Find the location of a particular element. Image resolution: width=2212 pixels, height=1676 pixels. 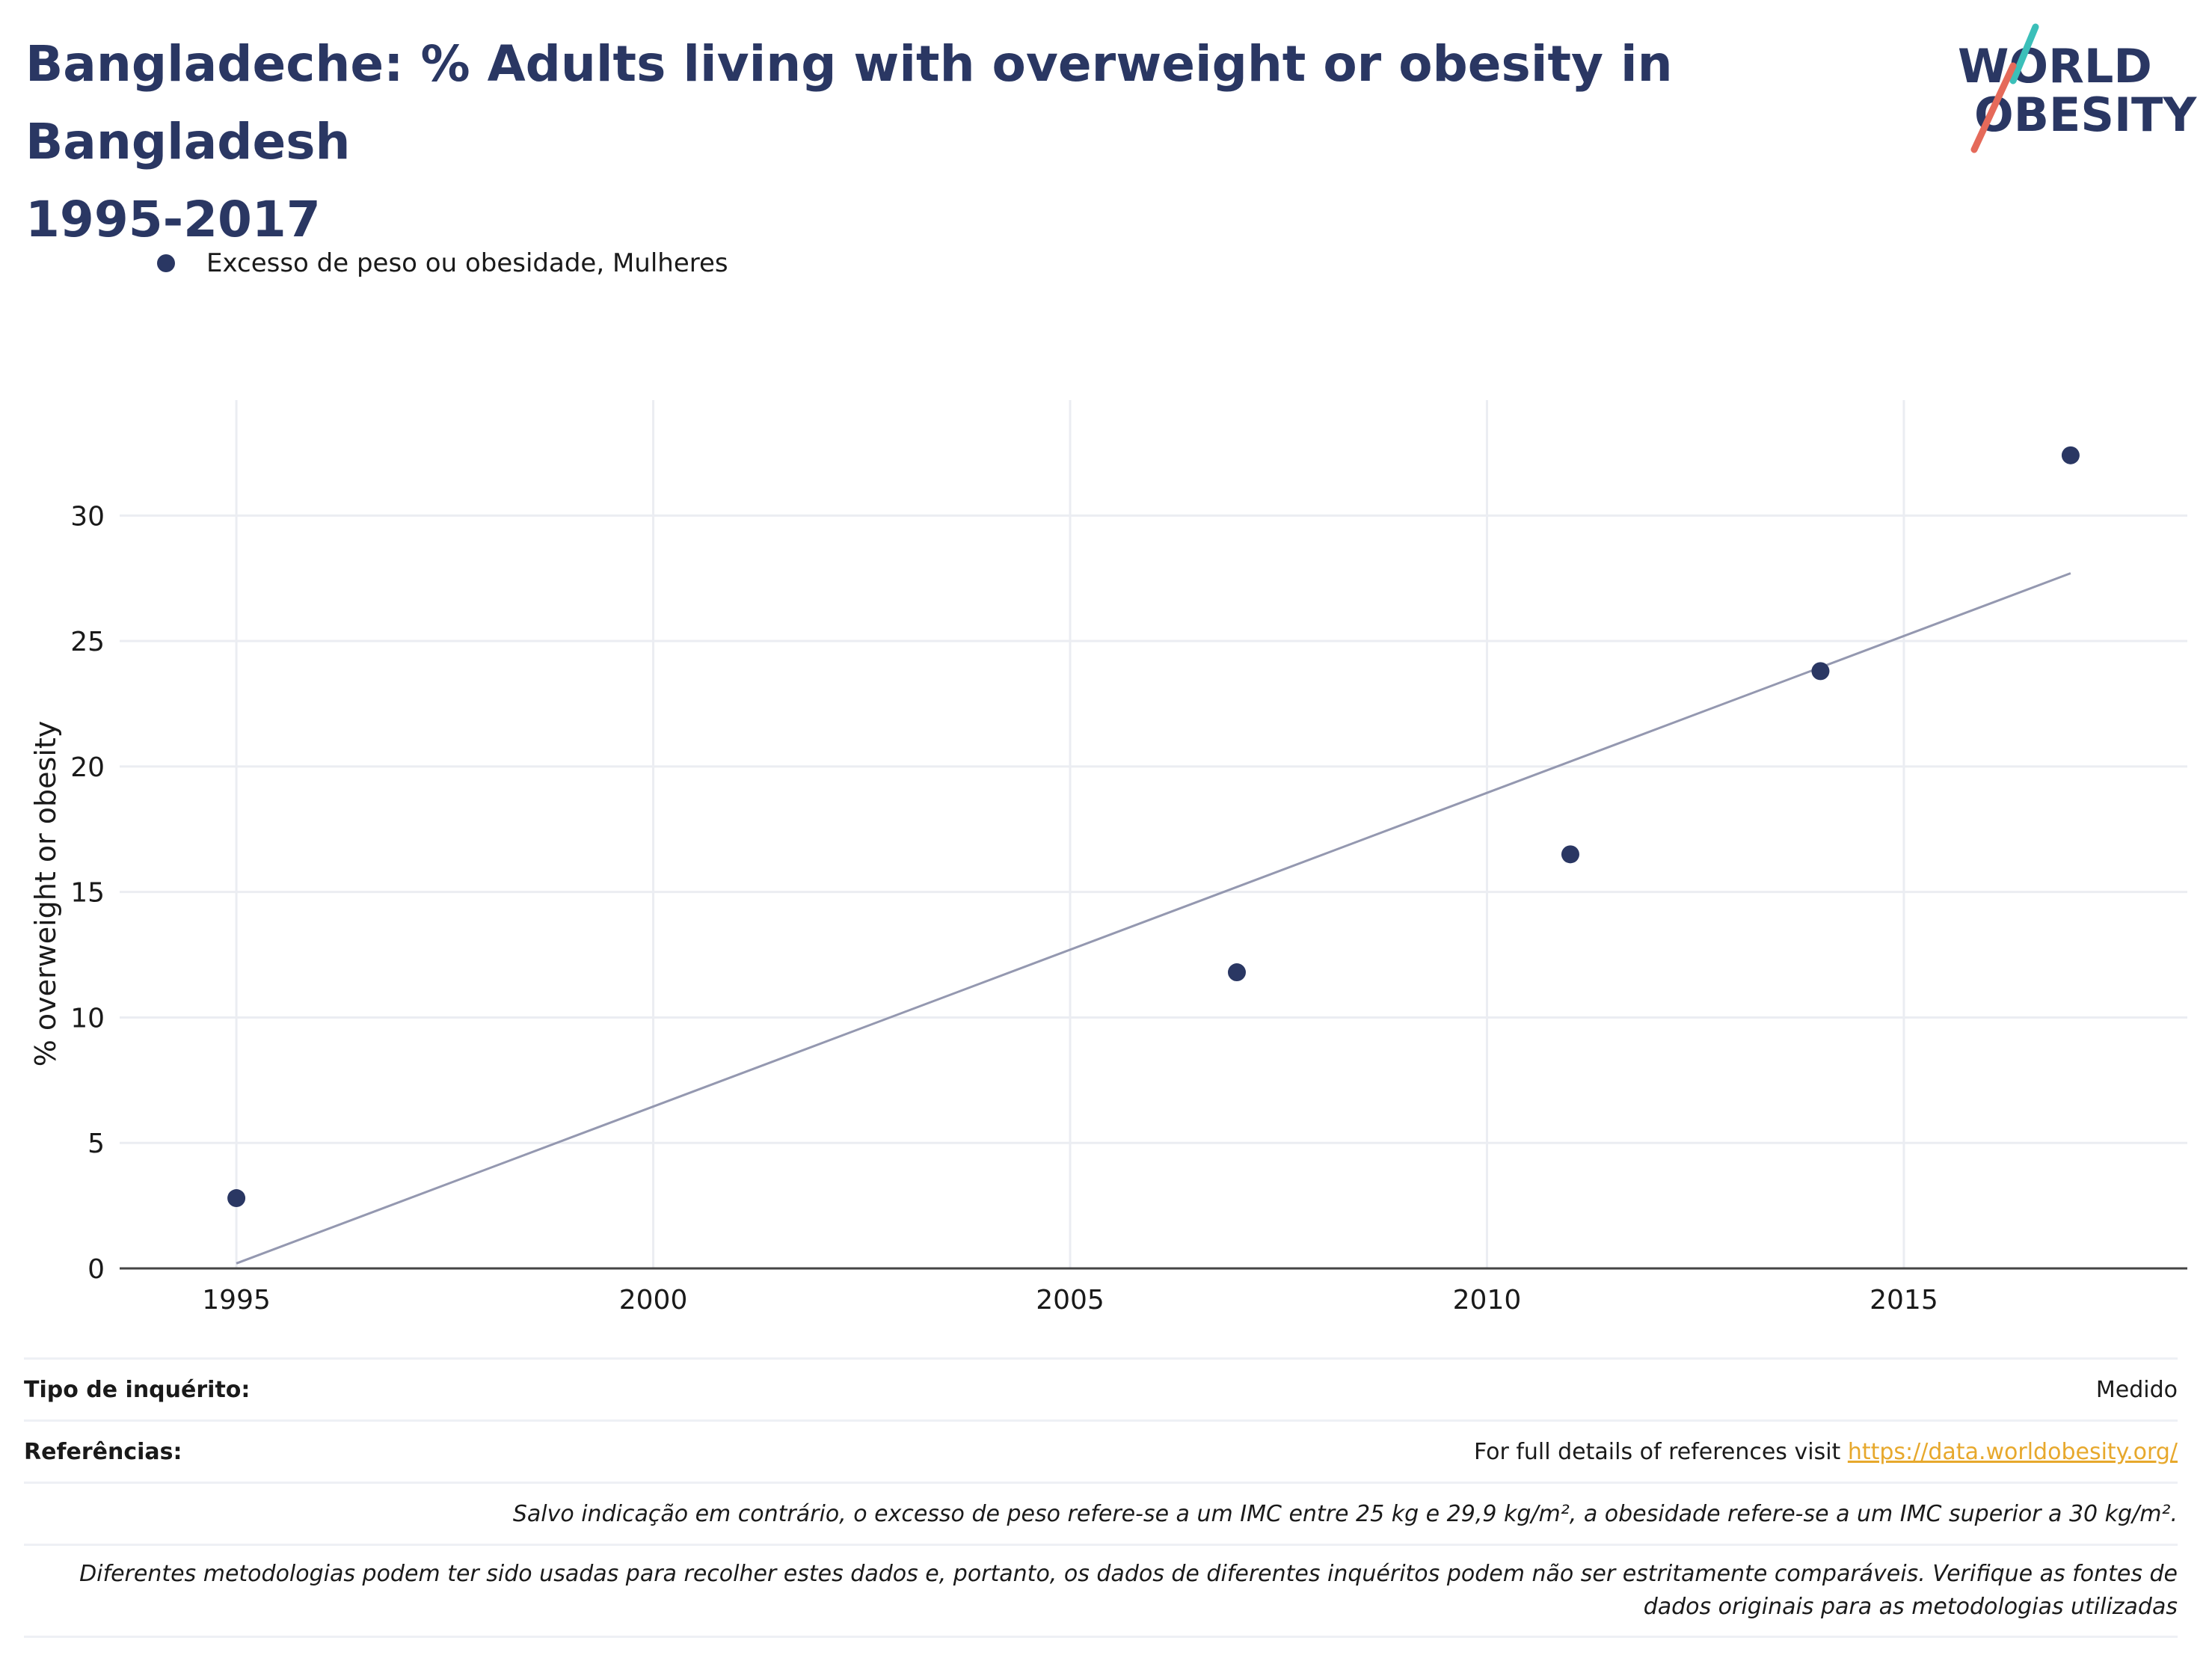

world-obesity-logo: WORLD OBESITY is located at coordinates (2077, 88).